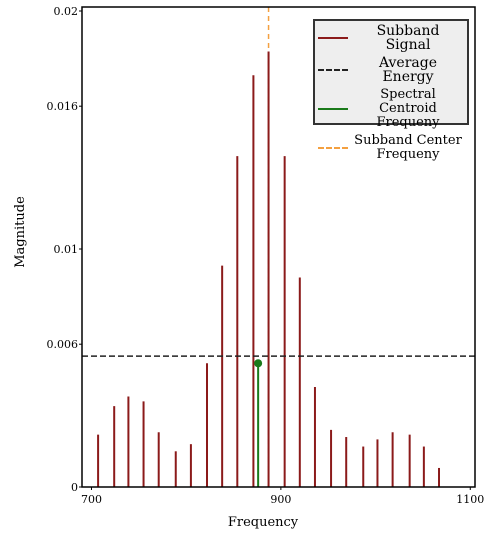 This screenshot has height=545, width=487. What do you see at coordinates (263, 522) in the screenshot?
I see `x-axis-label: Frequency` at bounding box center [263, 522].